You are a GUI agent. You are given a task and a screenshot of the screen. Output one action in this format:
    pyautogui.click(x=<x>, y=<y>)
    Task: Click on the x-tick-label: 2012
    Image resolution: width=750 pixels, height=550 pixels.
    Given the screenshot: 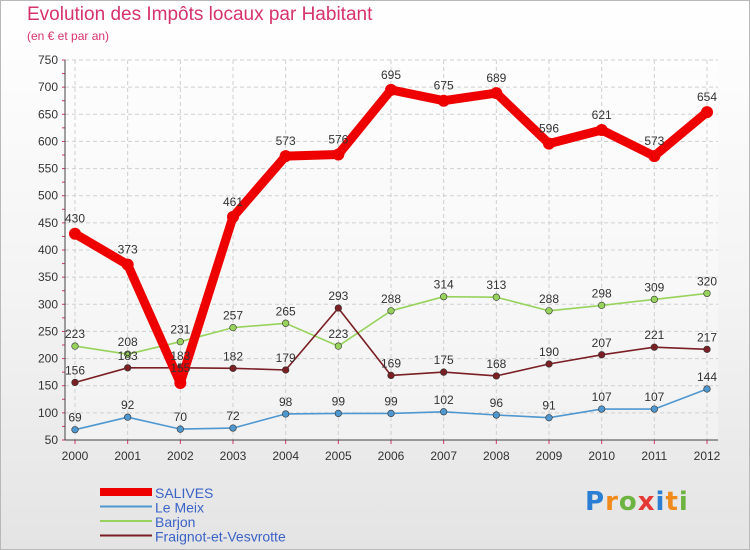 What is the action you would take?
    pyautogui.click(x=707, y=456)
    